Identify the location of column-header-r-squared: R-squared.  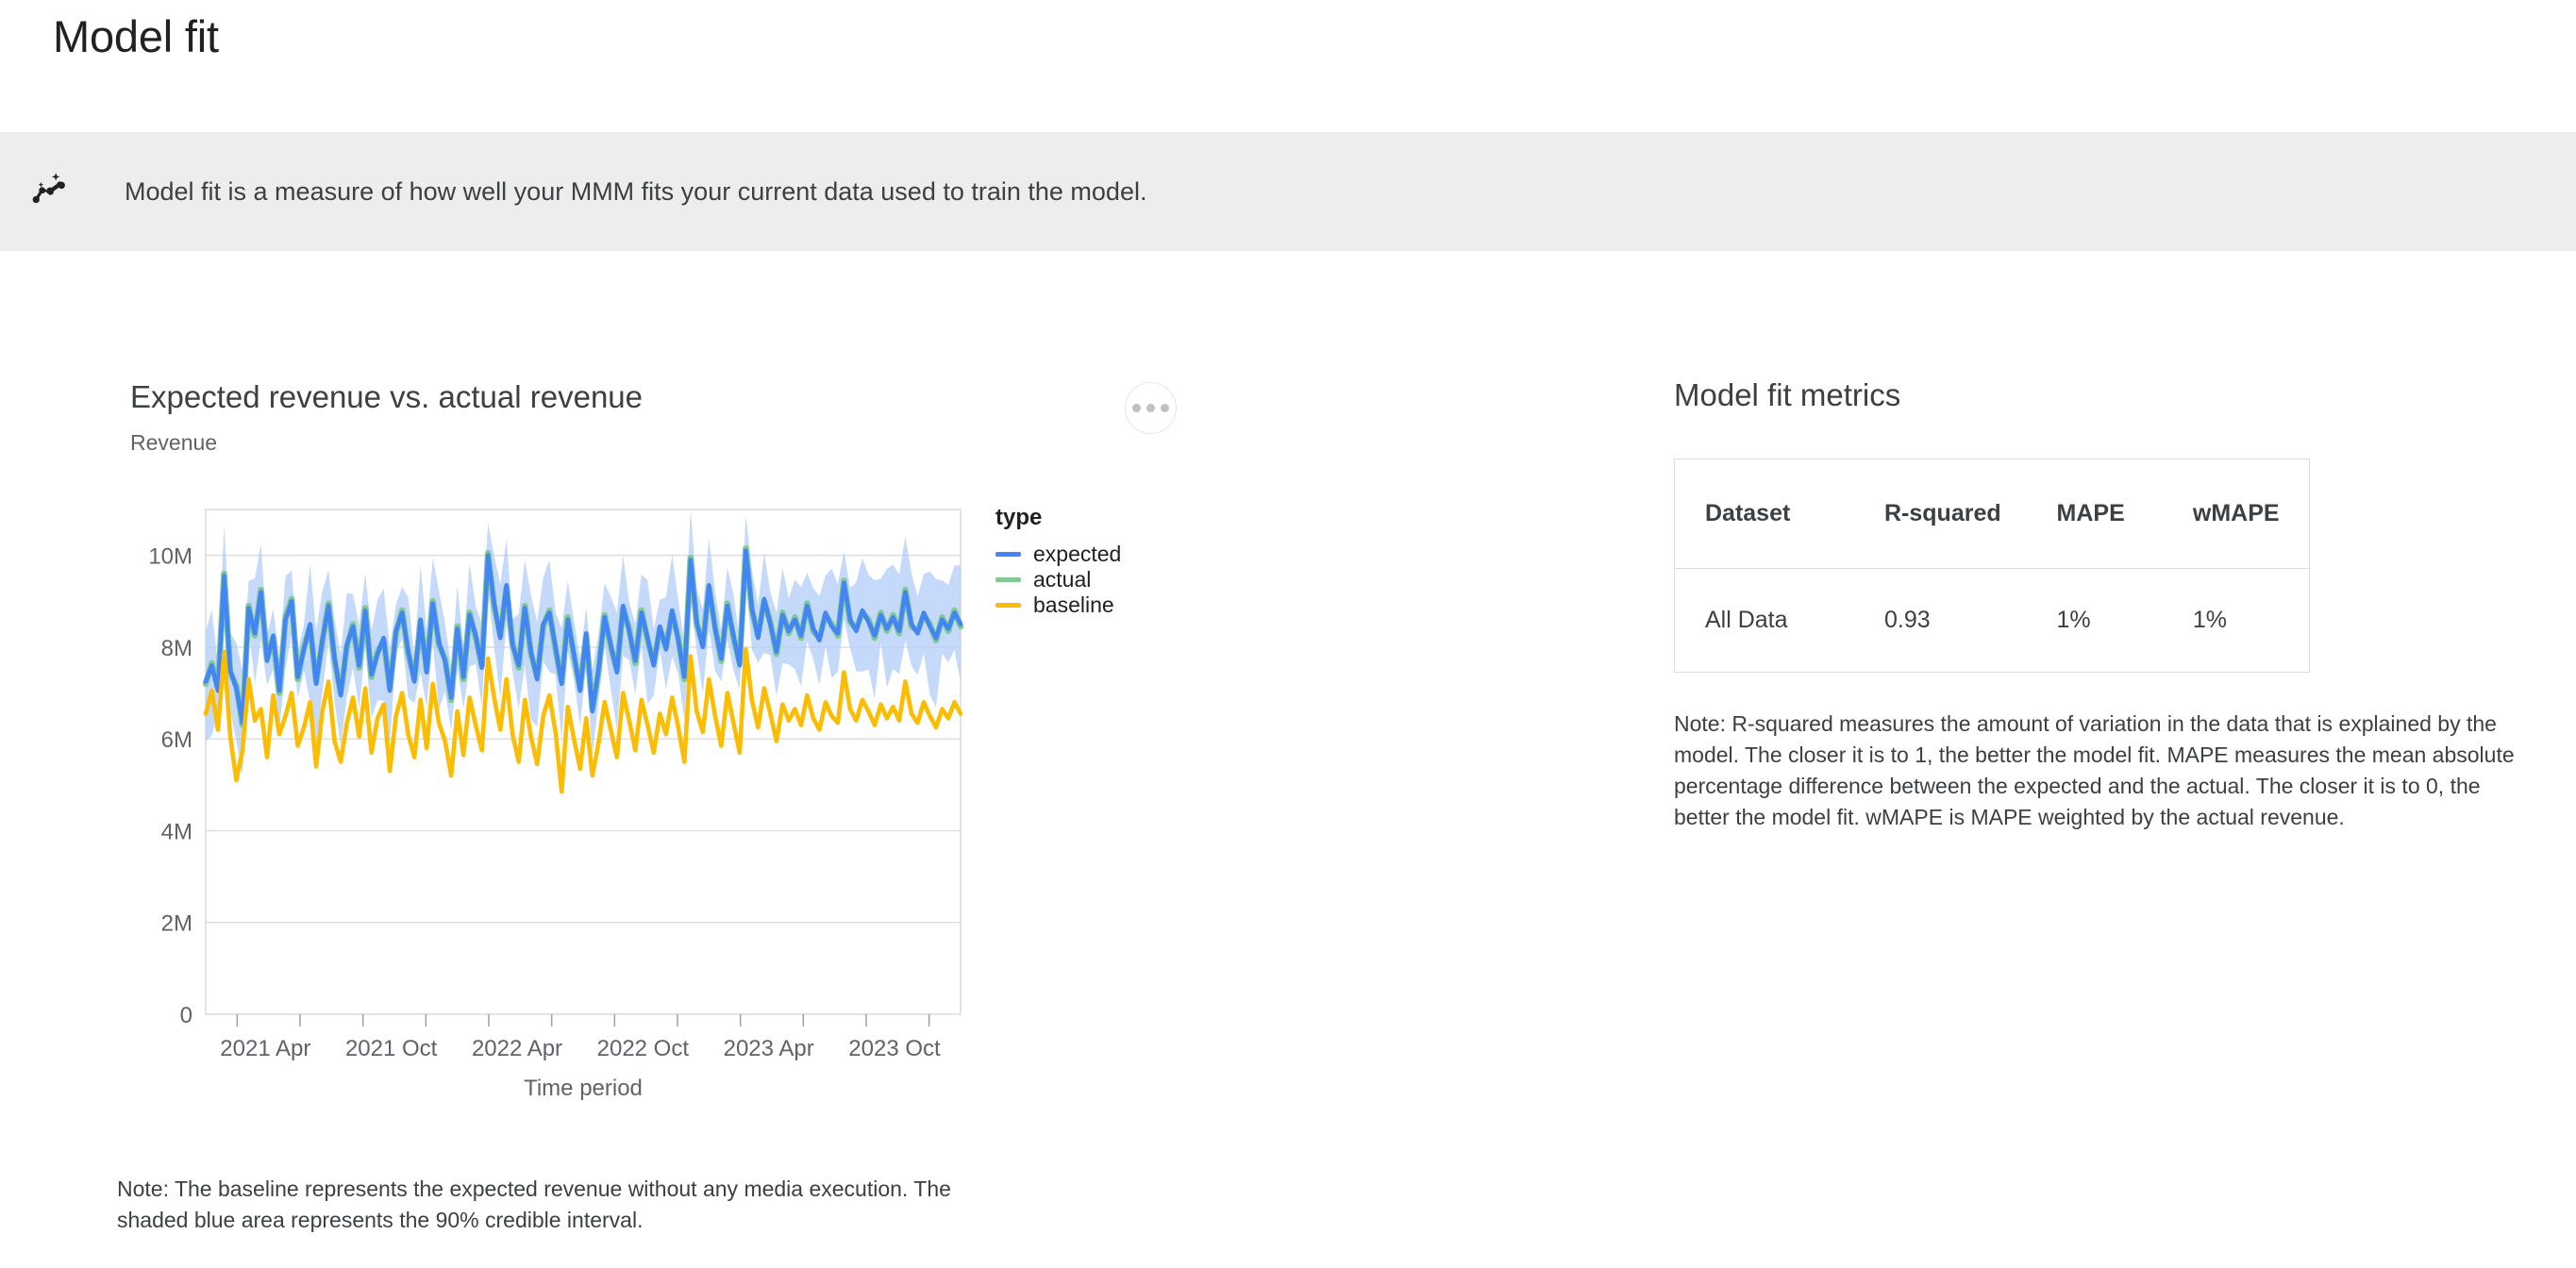
(1940, 514).